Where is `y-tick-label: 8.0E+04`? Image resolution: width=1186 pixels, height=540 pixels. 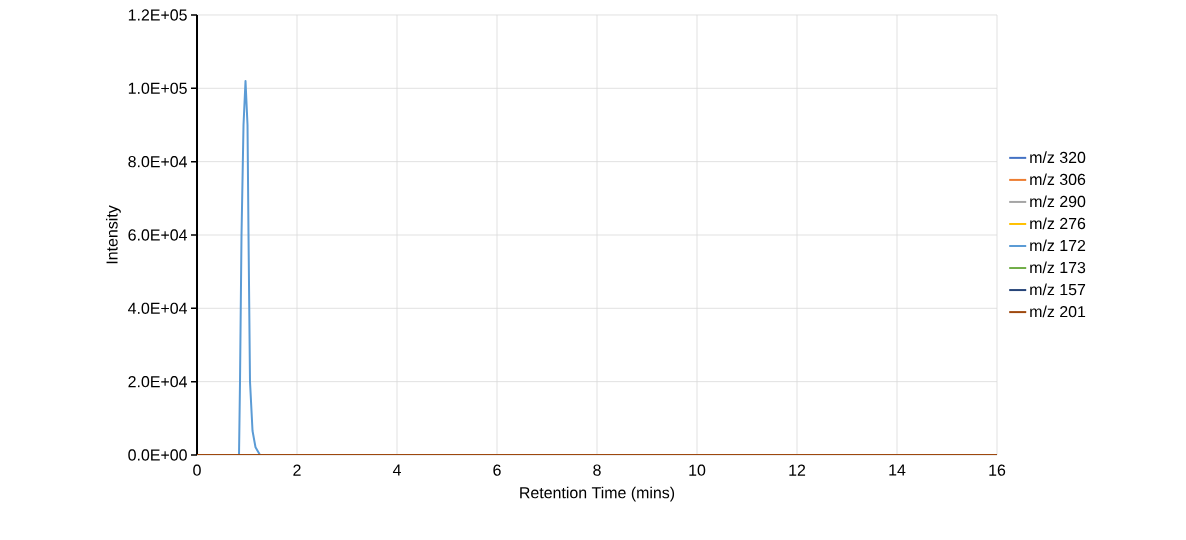
y-tick-label: 8.0E+04 is located at coordinates (158, 162).